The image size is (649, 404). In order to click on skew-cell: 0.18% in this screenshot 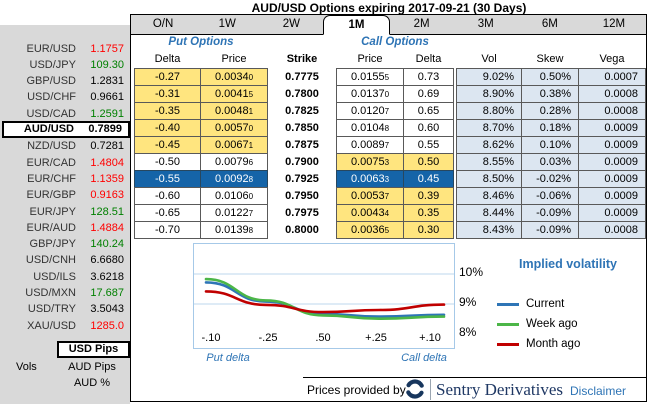, I will do `click(550, 128)`.